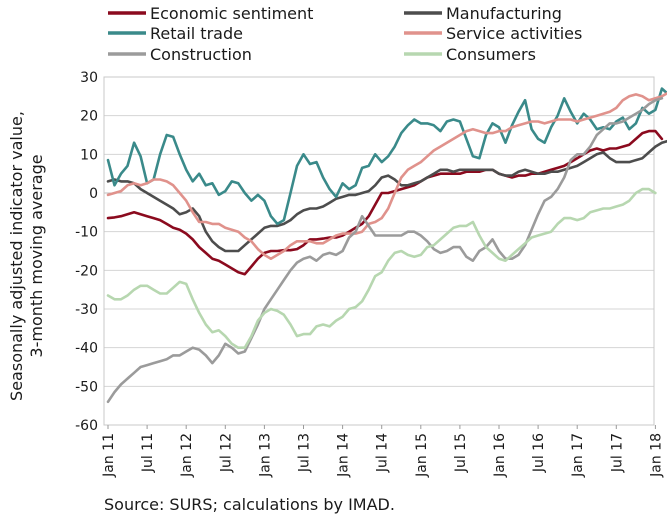 The image size is (667, 520). What do you see at coordinates (578, 455) in the screenshot?
I see `x-tick-label: Jan 17` at bounding box center [578, 455].